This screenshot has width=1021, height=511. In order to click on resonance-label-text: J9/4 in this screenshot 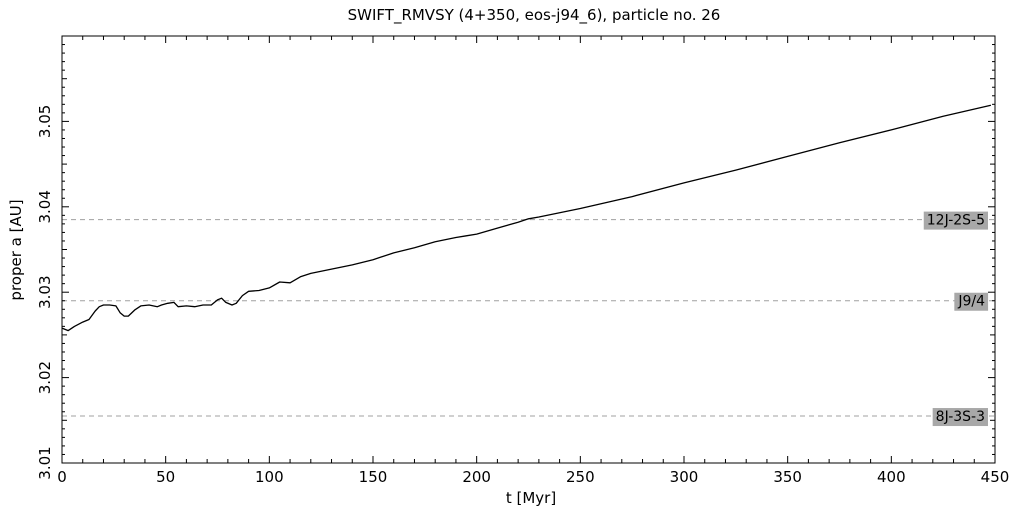, I will do `click(971, 302)`.